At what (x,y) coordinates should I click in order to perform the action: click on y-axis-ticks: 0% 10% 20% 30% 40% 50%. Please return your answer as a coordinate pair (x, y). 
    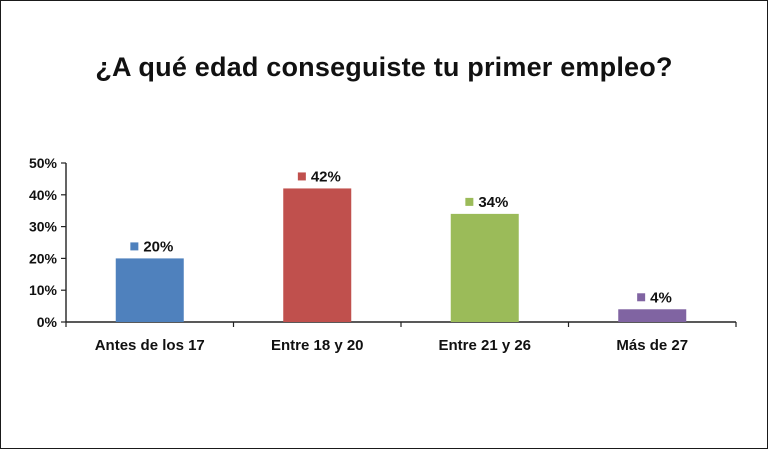
    Looking at the image, I should click on (47, 242).